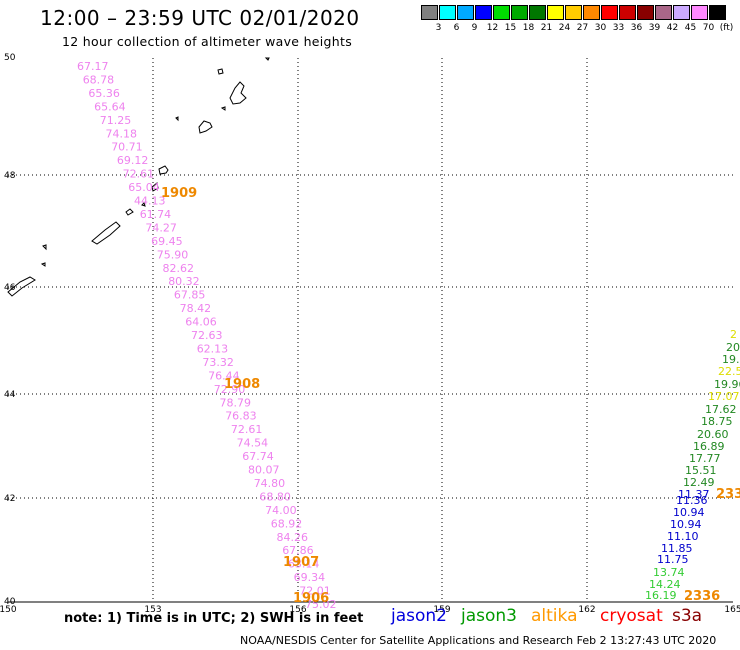 The height and width of the screenshot is (650, 740). What do you see at coordinates (10, 330) in the screenshot?
I see `lat-tick-labels: 50 48 46 44 42 40` at bounding box center [10, 330].